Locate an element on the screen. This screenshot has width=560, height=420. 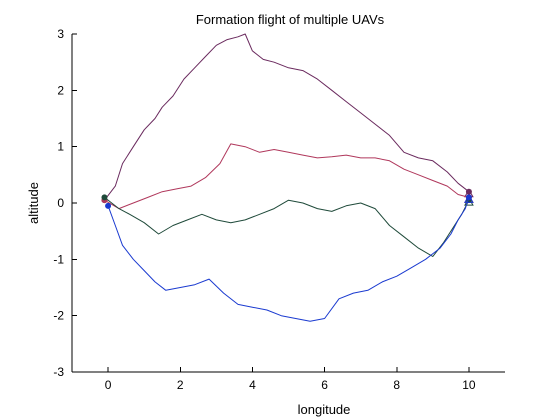
chart-title: Formation flight of multiple UAVs is located at coordinates (290, 19).